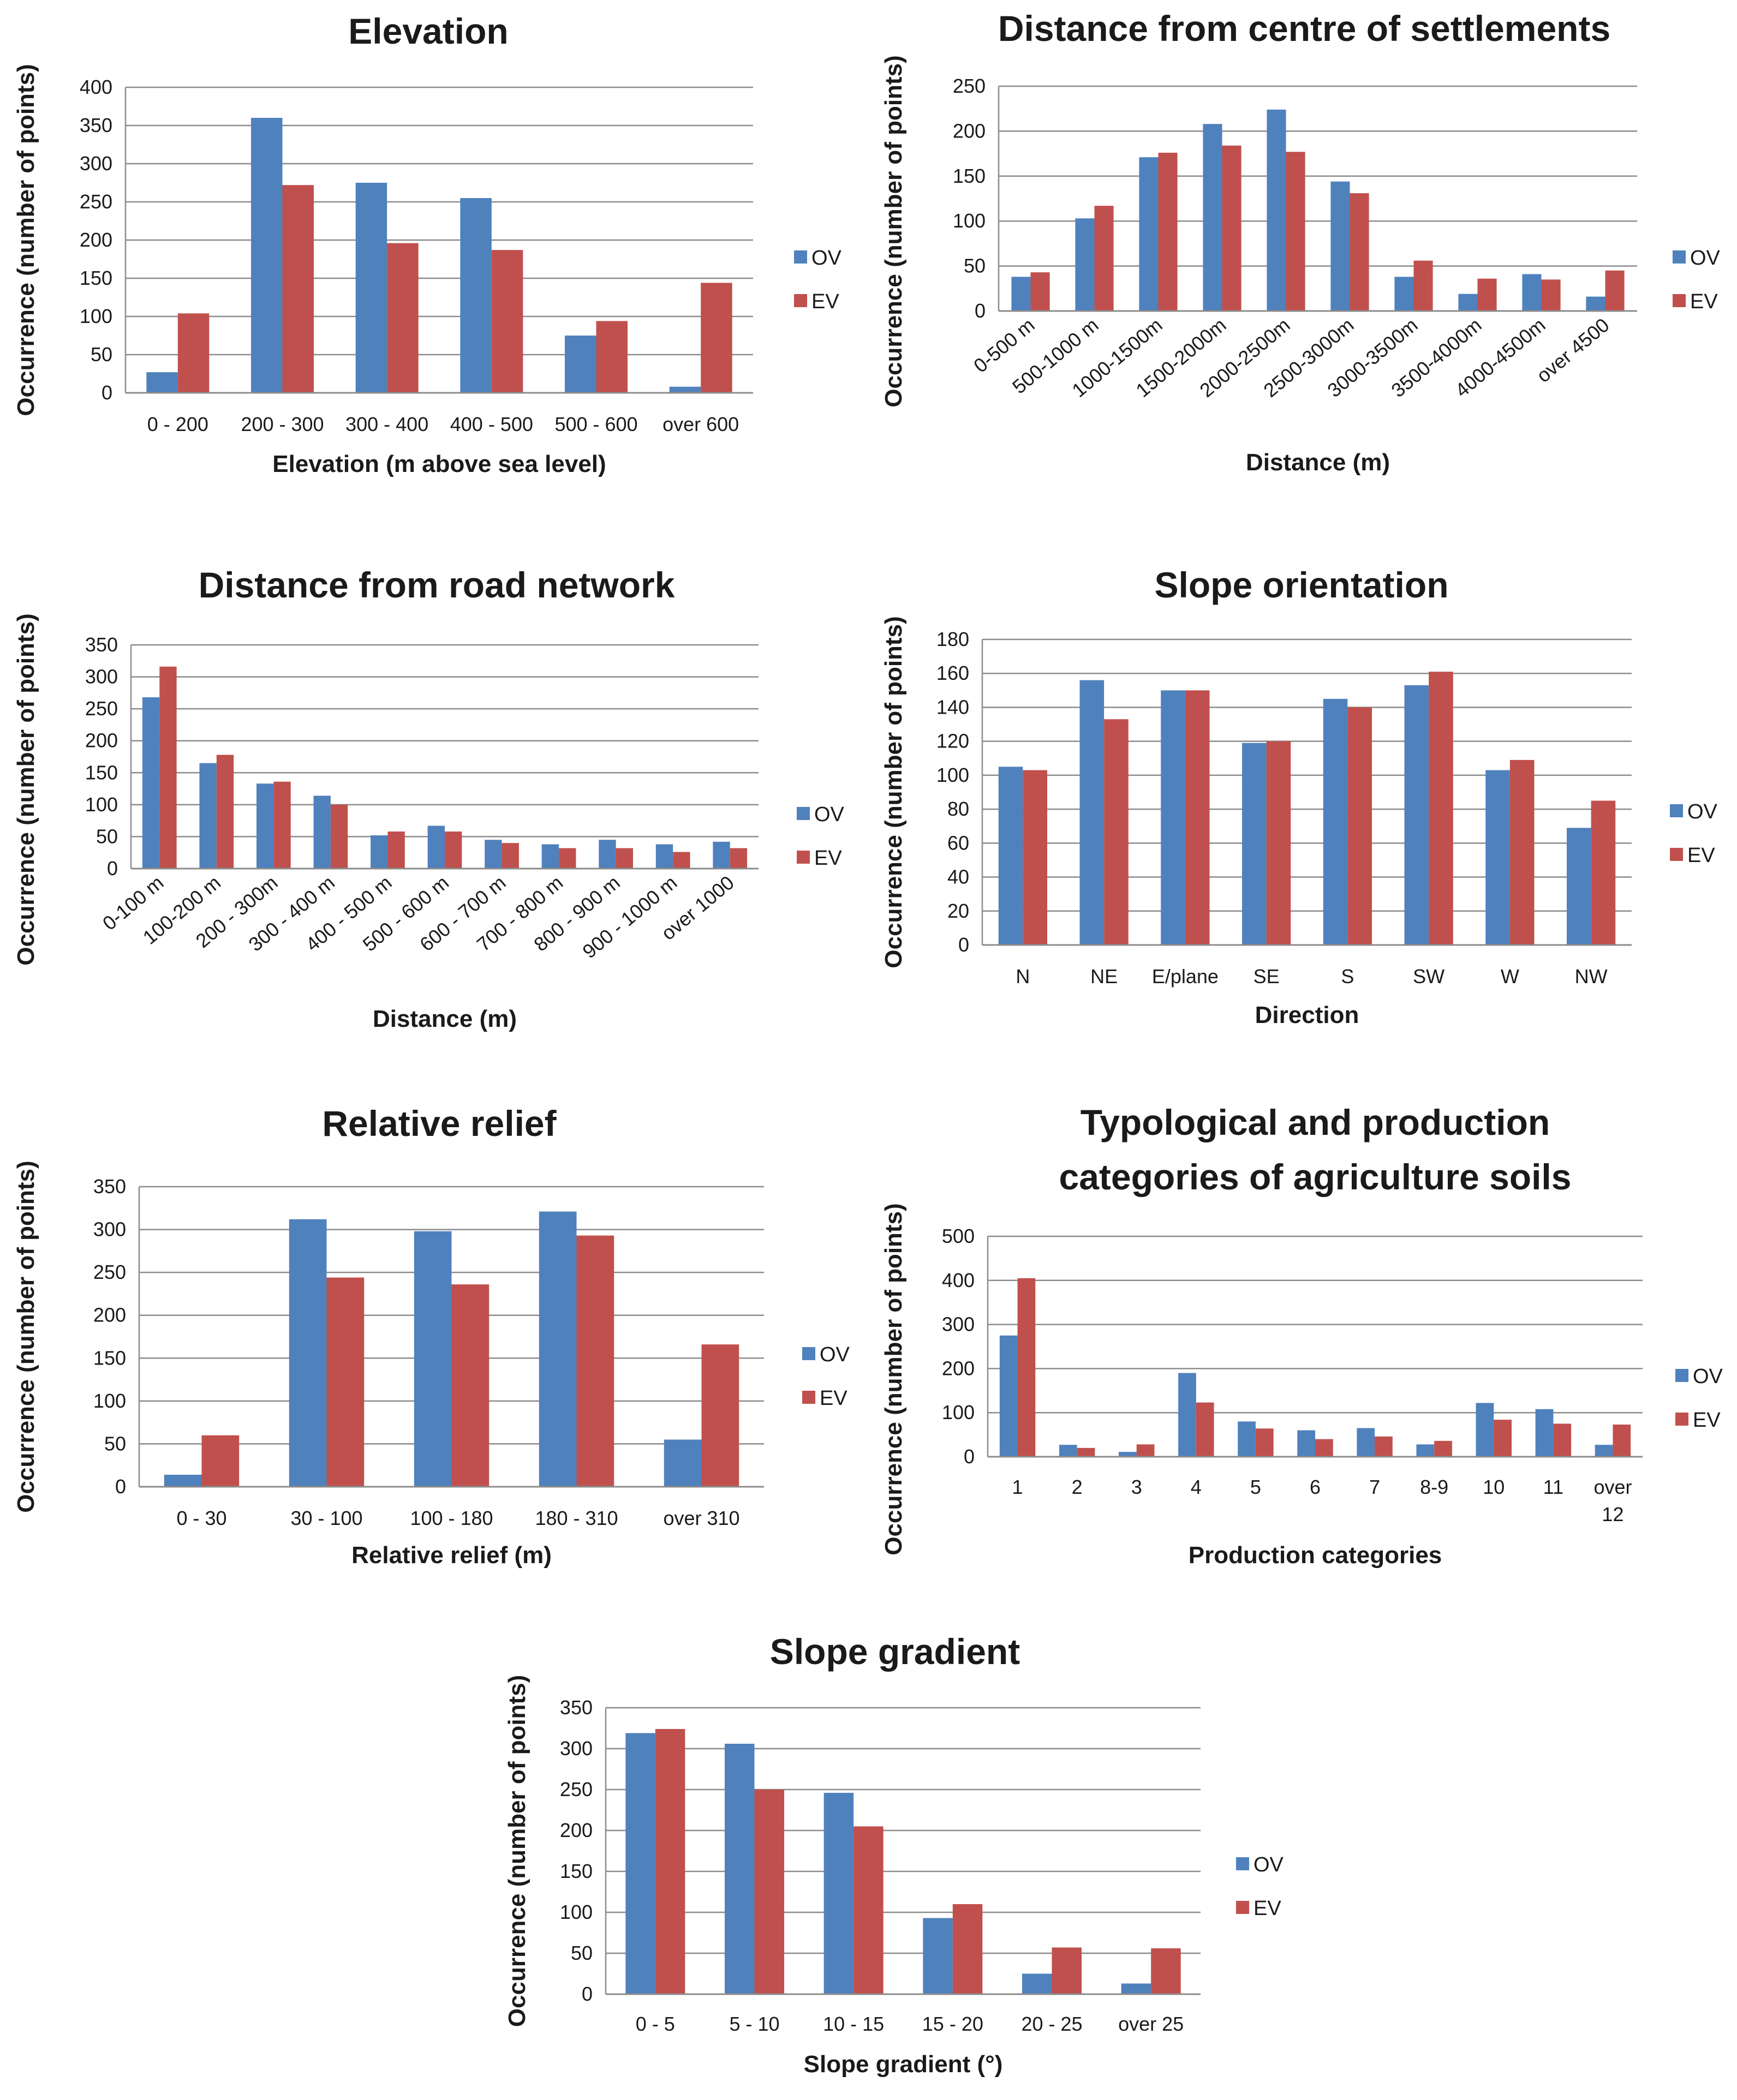 This screenshot has height=2100, width=1737. What do you see at coordinates (958, 809) in the screenshot?
I see `y-tick-label: 80` at bounding box center [958, 809].